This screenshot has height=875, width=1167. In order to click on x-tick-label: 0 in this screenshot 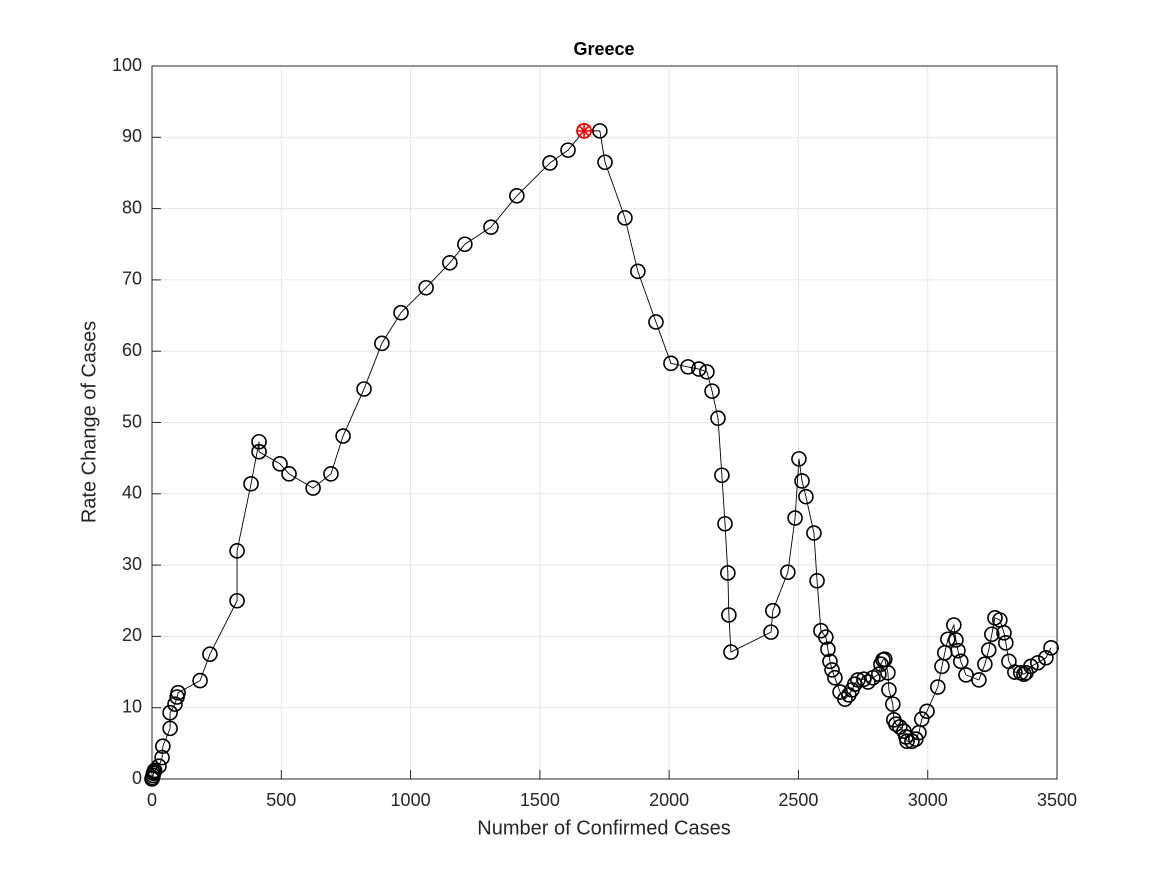, I will do `click(152, 800)`.